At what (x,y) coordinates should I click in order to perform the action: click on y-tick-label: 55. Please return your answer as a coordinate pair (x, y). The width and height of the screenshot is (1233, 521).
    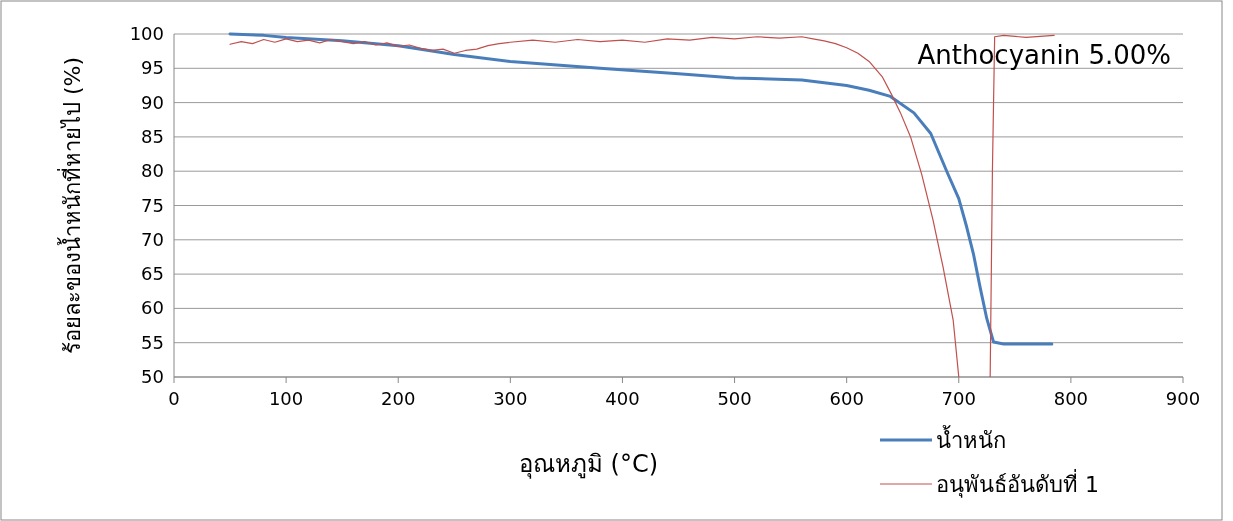
    Looking at the image, I should click on (152, 342).